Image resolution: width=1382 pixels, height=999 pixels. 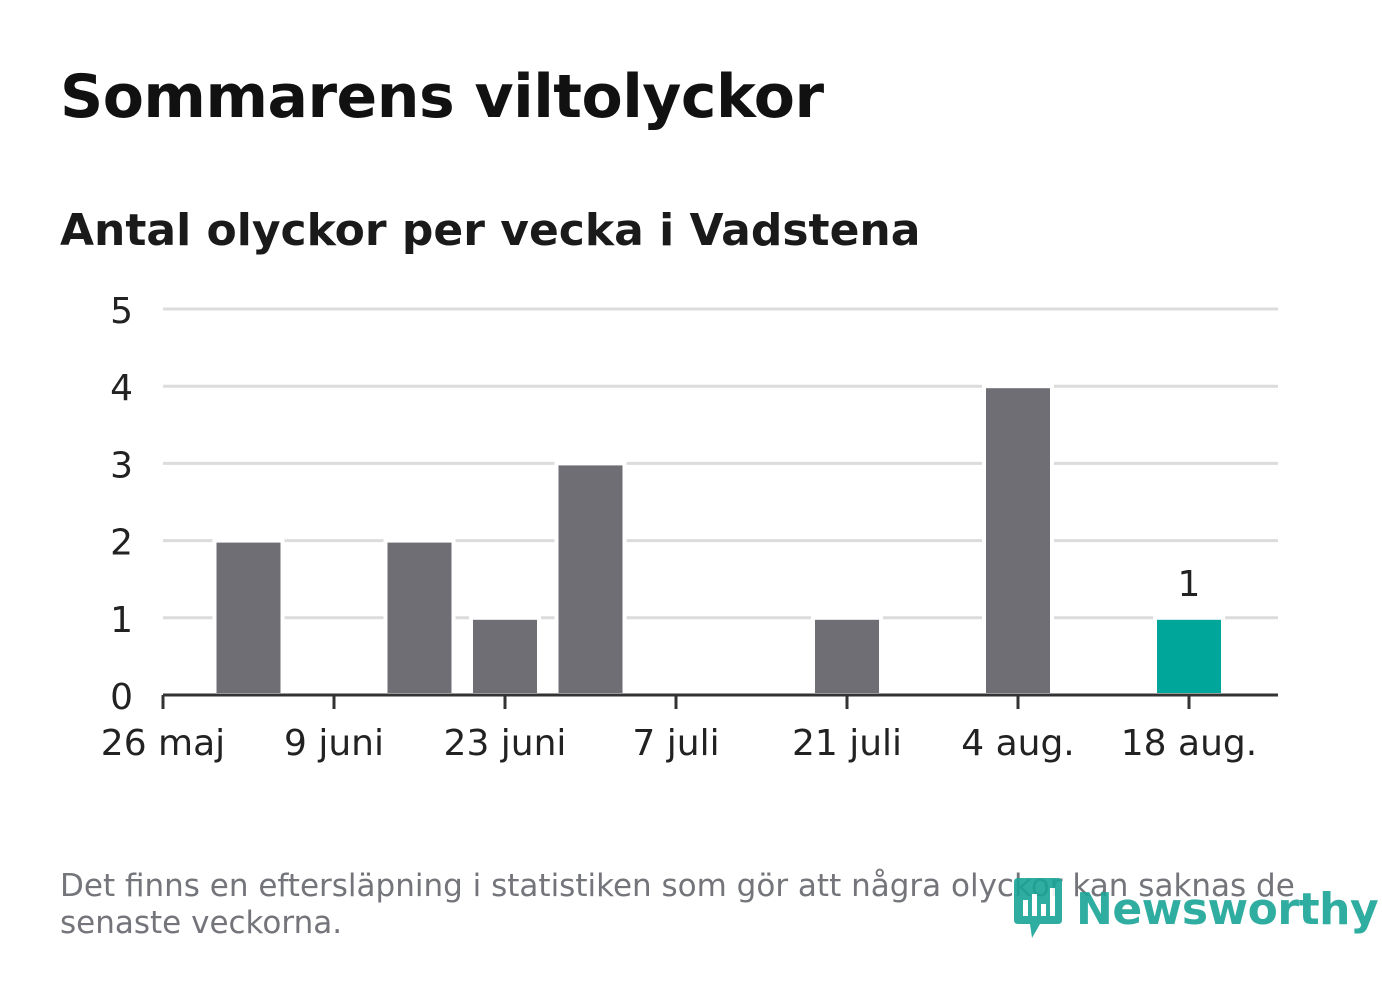 I want to click on value-labels: 1, so click(x=1189, y=584).